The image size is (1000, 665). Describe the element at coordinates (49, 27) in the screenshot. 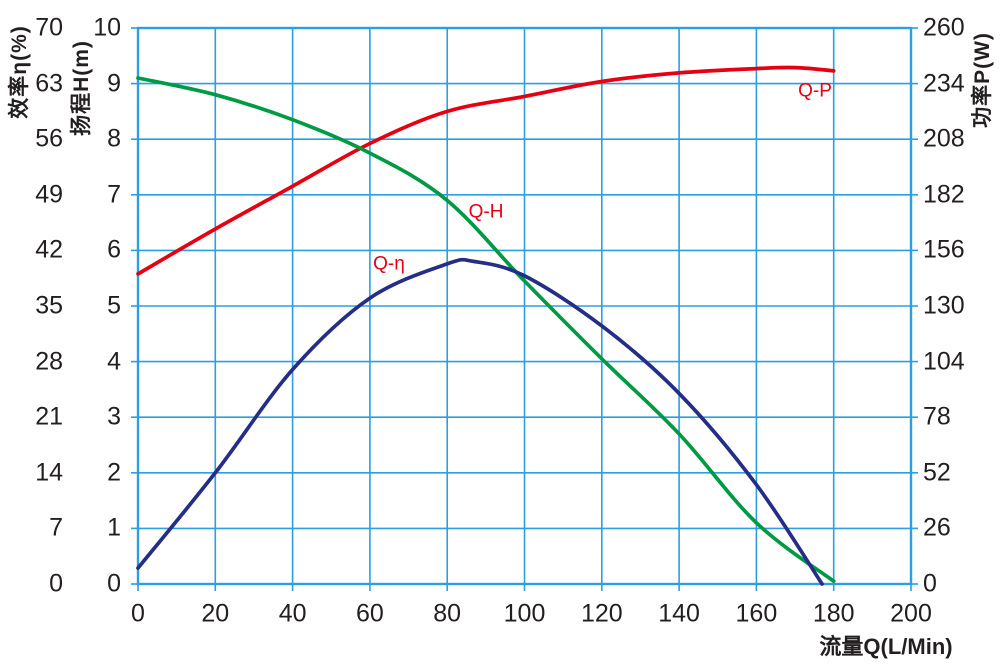

I see `y-tick-efficiency-70: 70` at that location.